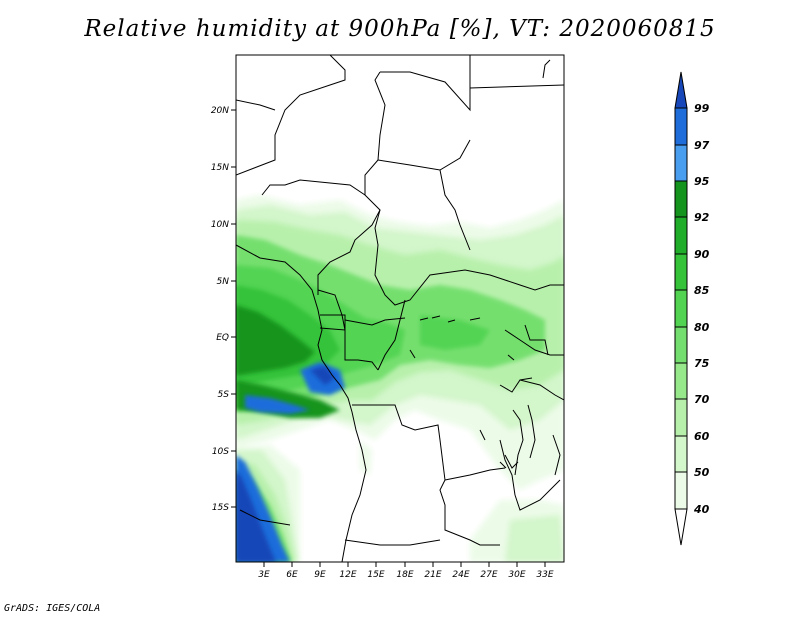 The image size is (800, 618). What do you see at coordinates (223, 282) in the screenshot?
I see `lat-label: 5N` at bounding box center [223, 282].